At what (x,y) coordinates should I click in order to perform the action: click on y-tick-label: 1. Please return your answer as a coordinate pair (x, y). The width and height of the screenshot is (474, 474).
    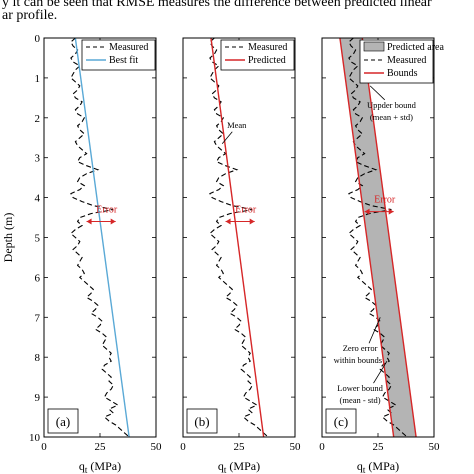
    Looking at the image, I should click on (38, 79).